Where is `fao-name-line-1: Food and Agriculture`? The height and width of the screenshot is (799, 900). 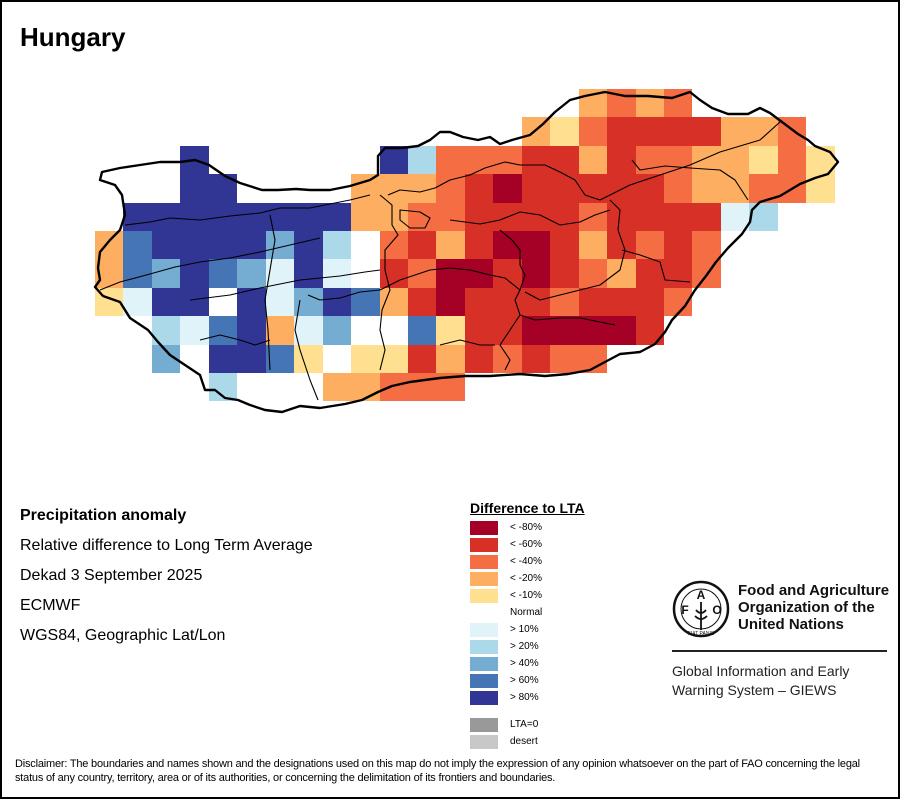 fao-name-line-1: Food and Agriculture is located at coordinates (814, 590).